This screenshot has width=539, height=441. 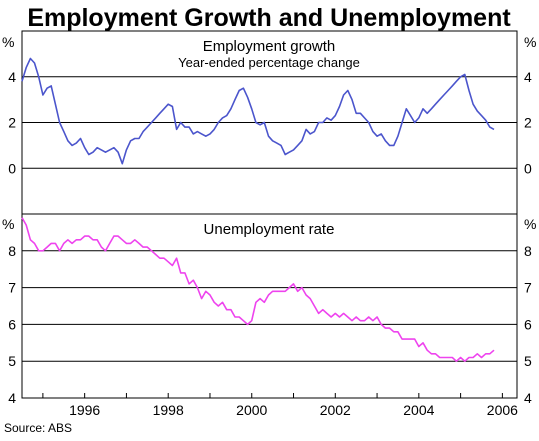 What do you see at coordinates (12, 77) in the screenshot?
I see `panel1-ytick-left-2: 4` at bounding box center [12, 77].